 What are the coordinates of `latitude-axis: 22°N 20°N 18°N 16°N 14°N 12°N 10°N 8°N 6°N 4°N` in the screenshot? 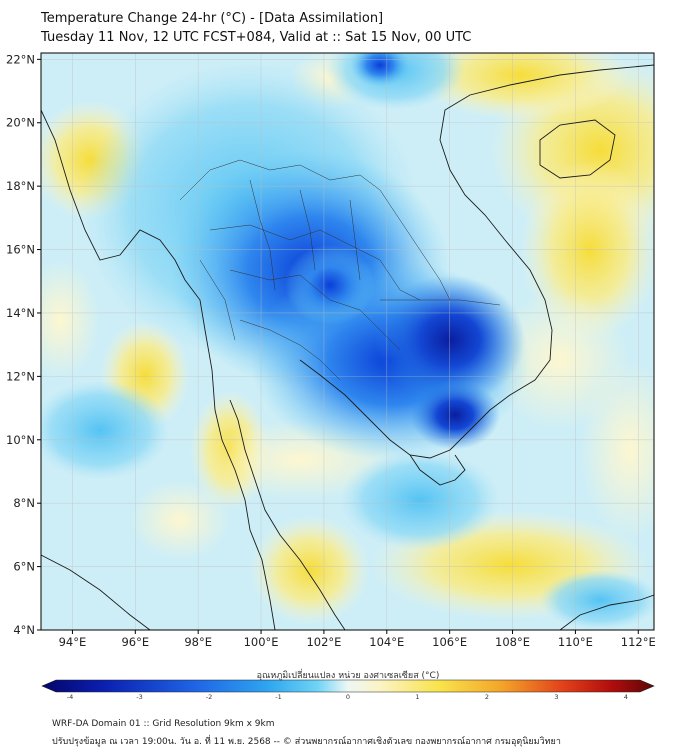 It's located at (23, 344).